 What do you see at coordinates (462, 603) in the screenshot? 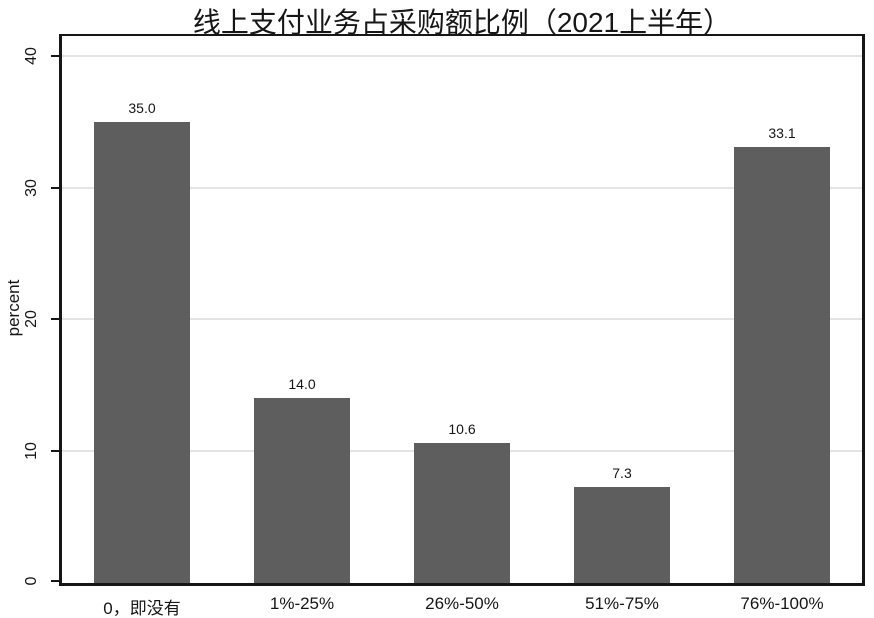
I see `x-category-label-2: 26%-50%` at bounding box center [462, 603].